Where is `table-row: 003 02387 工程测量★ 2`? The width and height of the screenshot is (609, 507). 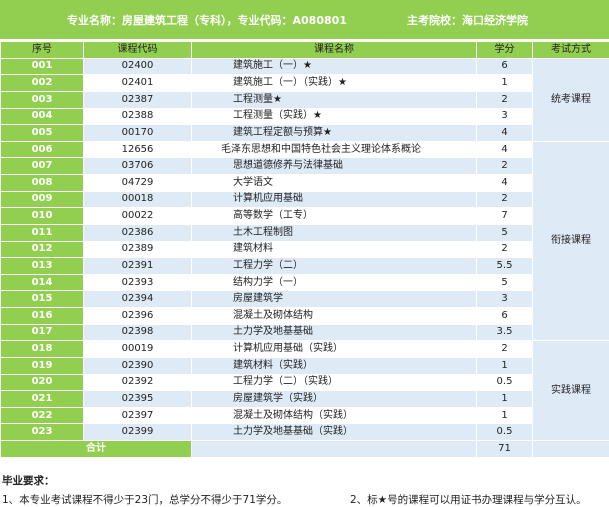
table-row: 003 02387 工程测量★ 2 is located at coordinates (304, 99).